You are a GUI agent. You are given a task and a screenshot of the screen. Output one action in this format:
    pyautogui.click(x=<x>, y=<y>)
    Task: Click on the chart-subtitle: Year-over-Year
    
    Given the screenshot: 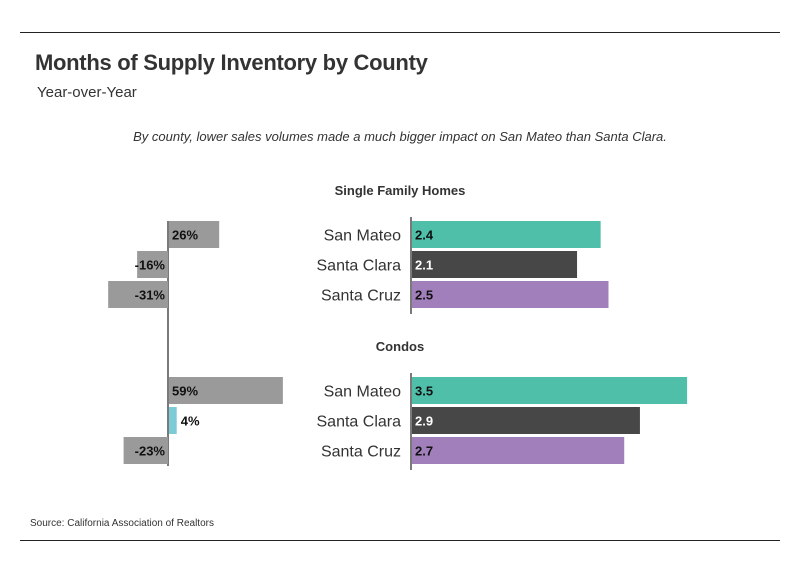 What is the action you would take?
    pyautogui.click(x=87, y=92)
    